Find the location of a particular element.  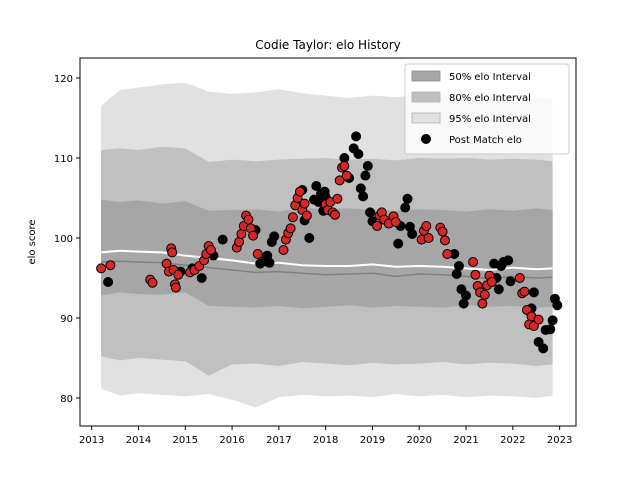

y-axis-label: elo score is located at coordinates (32, 241).